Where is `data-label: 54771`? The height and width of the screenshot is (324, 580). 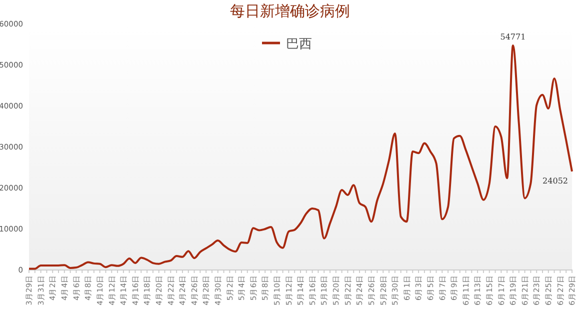 data-label: 54771 is located at coordinates (513, 37).